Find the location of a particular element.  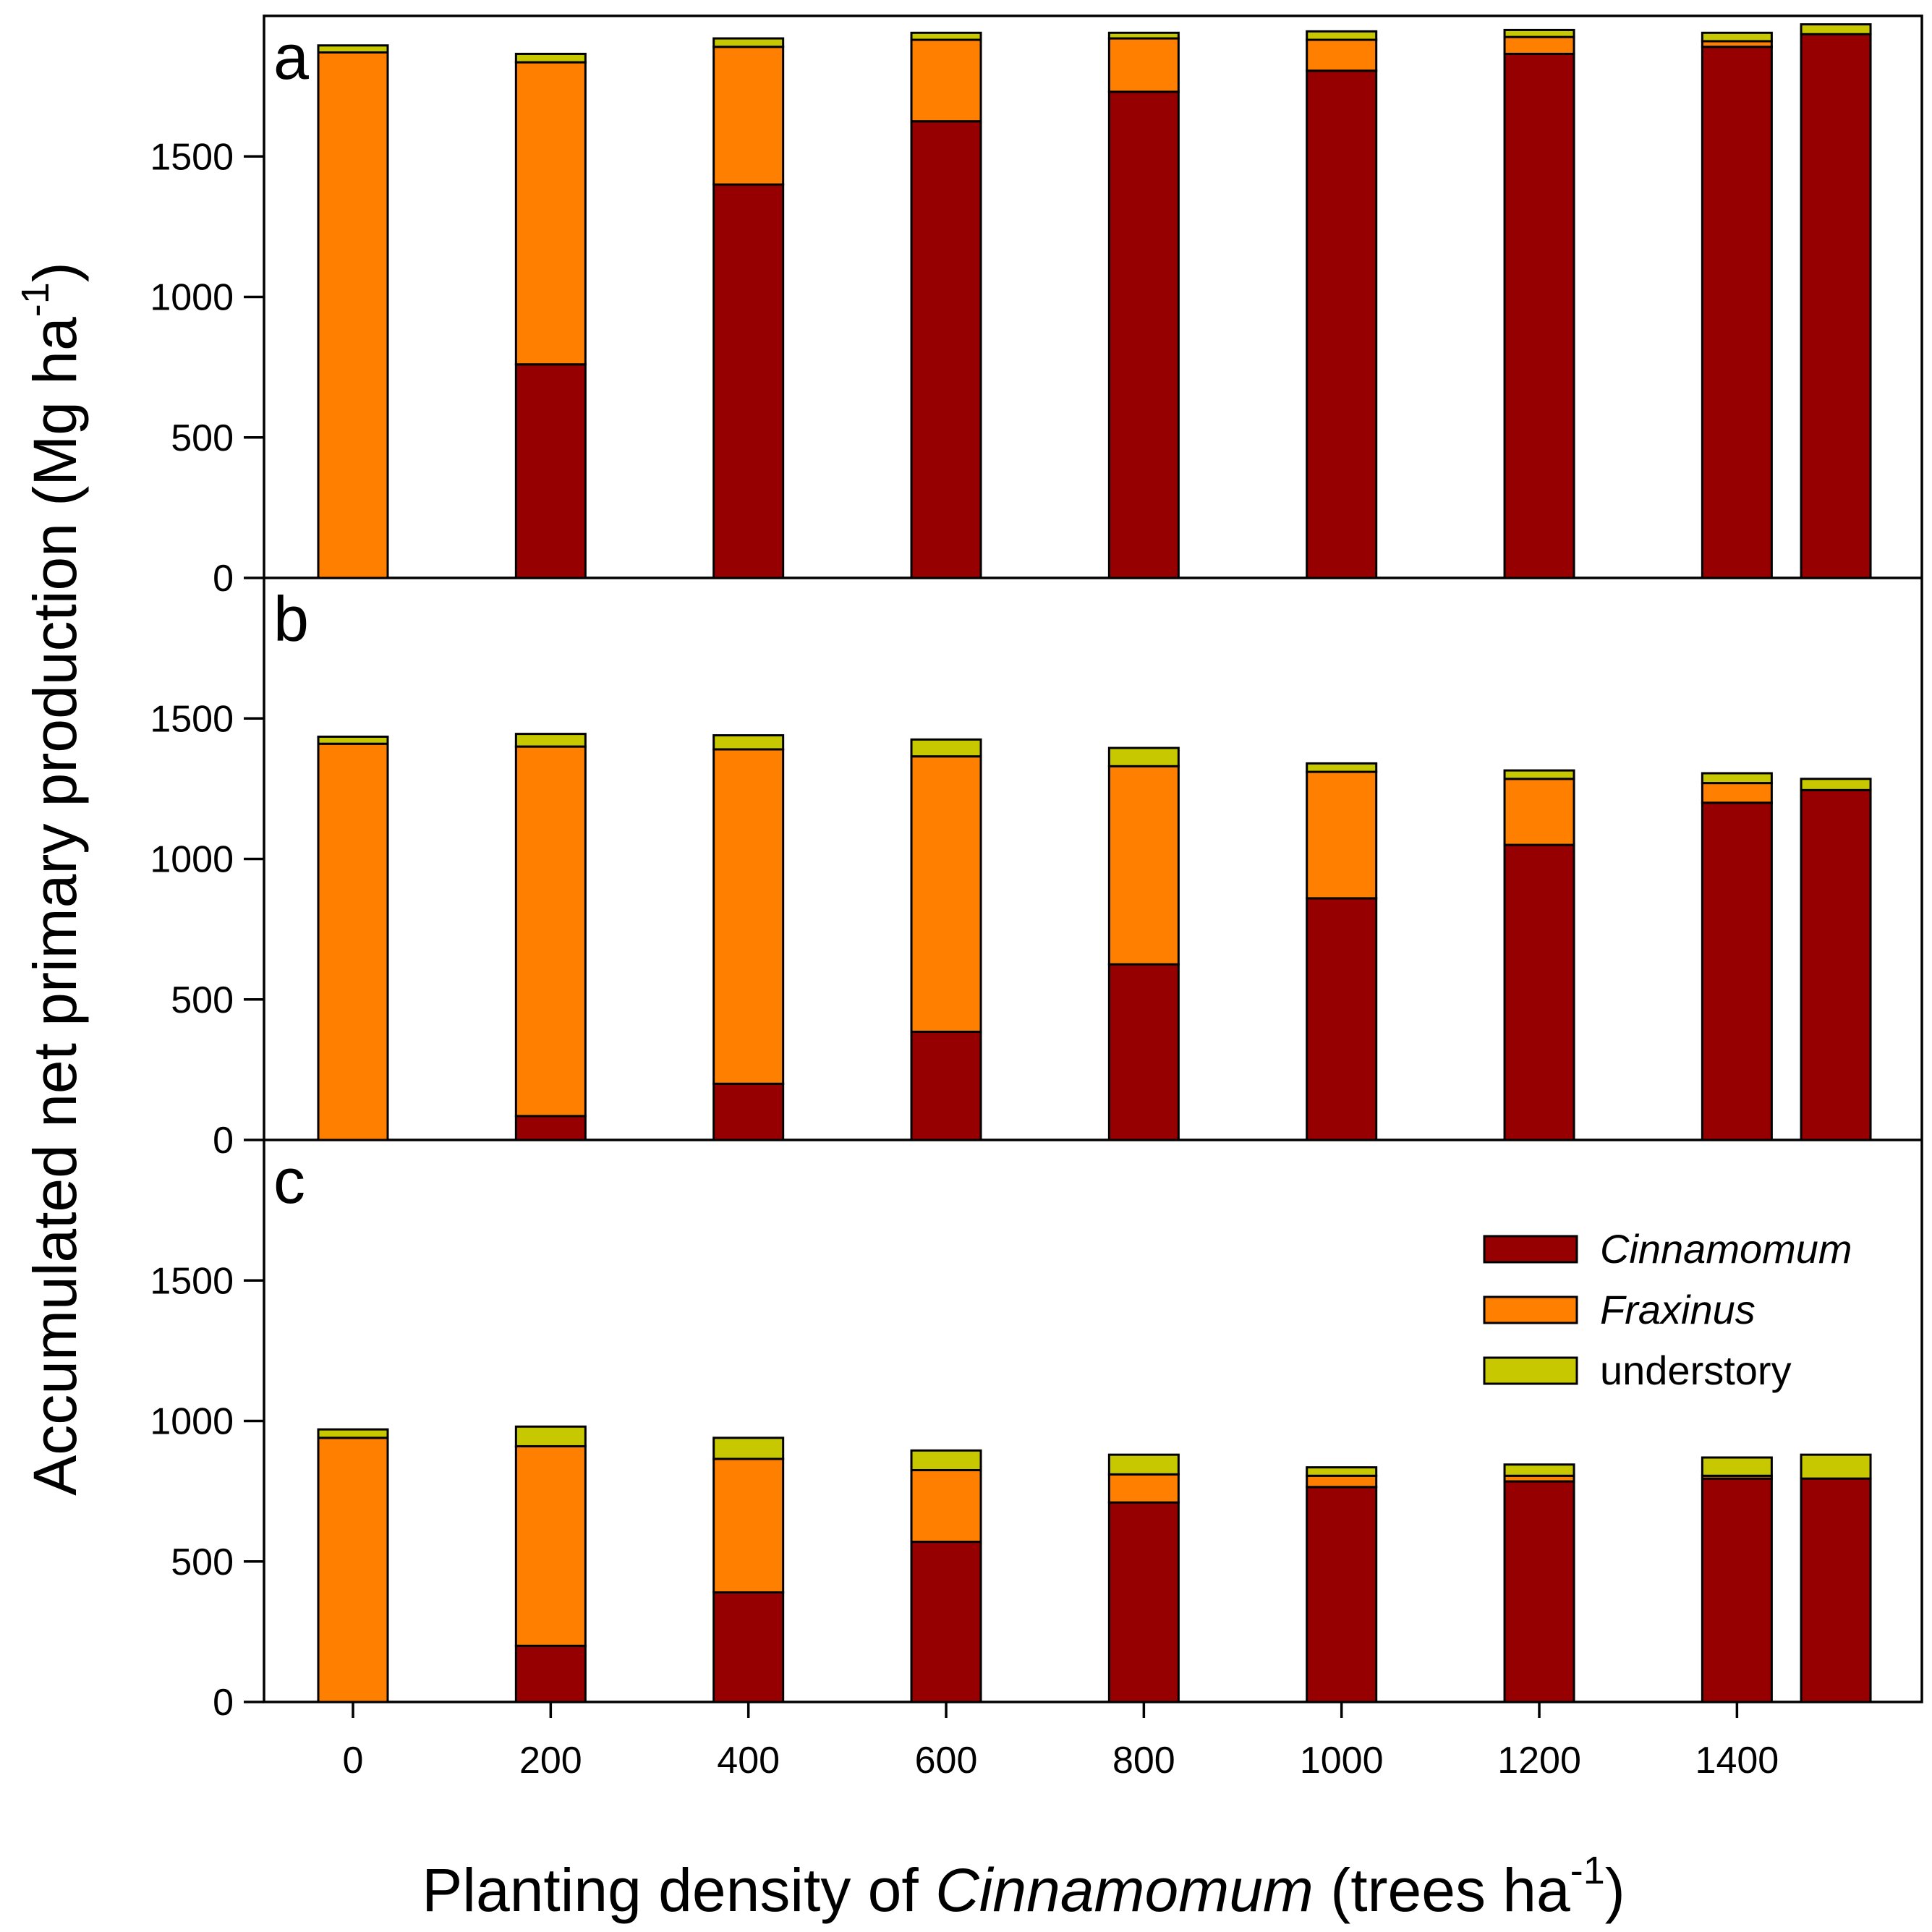

x-tick-label-800: 800 is located at coordinates (1143, 1761).